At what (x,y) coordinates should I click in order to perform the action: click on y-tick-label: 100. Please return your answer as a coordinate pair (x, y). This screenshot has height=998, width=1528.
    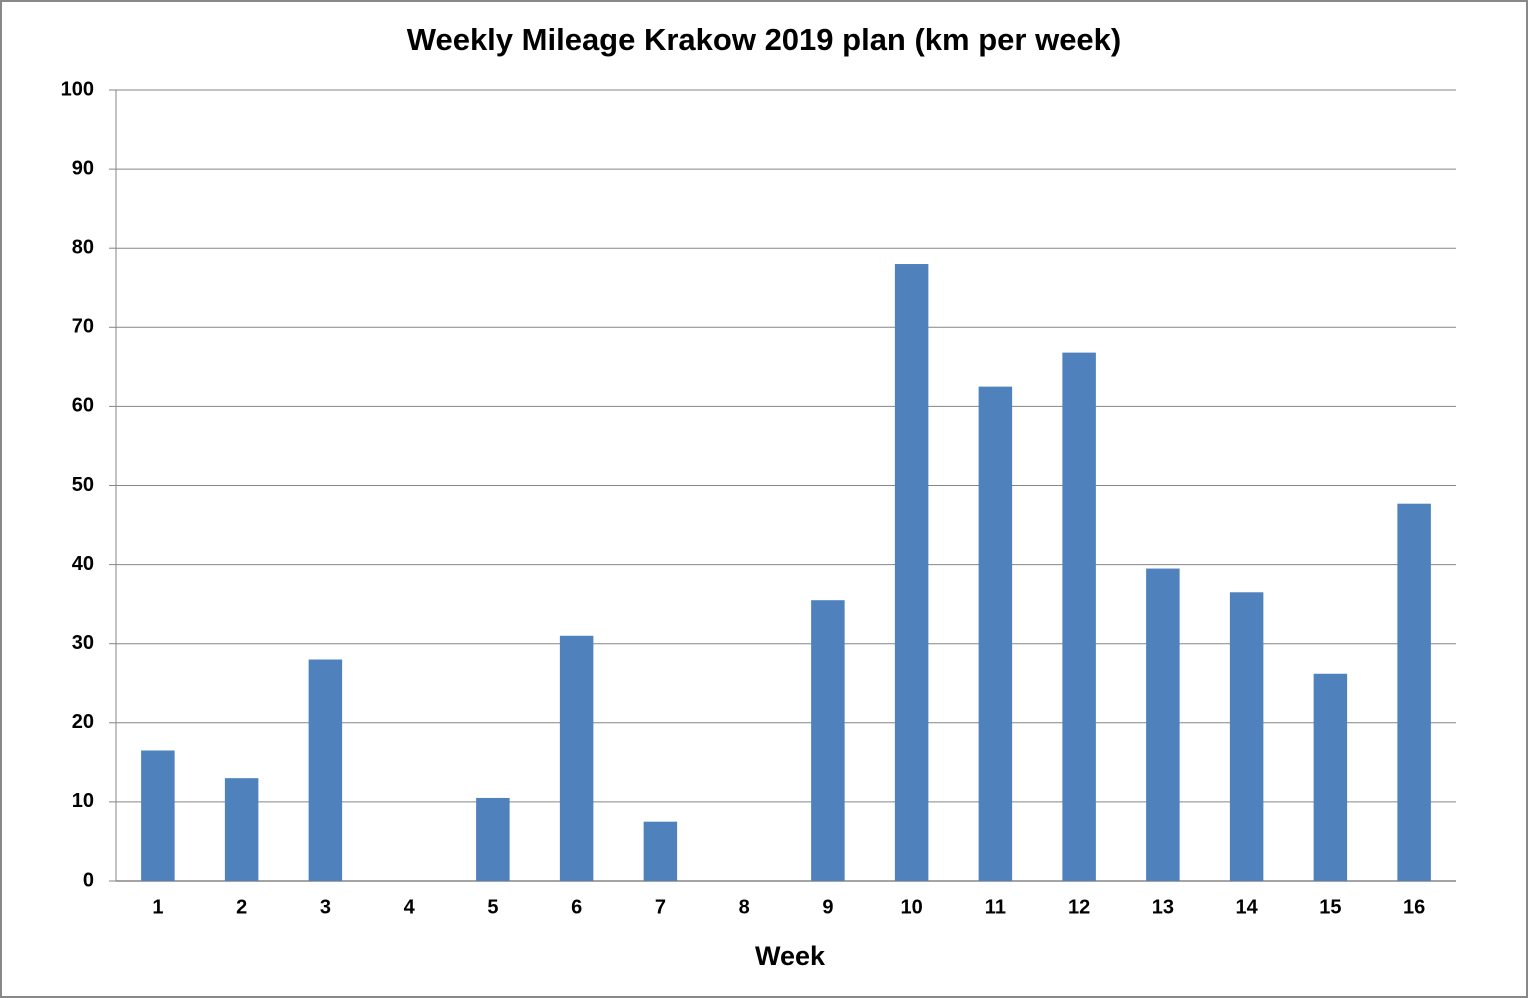
    Looking at the image, I should click on (77, 89).